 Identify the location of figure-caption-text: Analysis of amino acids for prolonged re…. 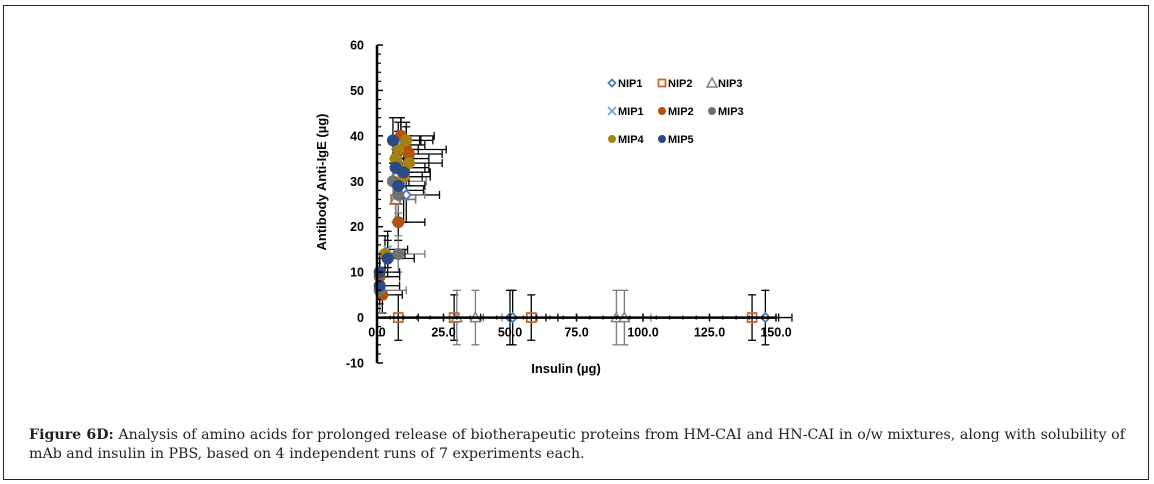
(577, 444).